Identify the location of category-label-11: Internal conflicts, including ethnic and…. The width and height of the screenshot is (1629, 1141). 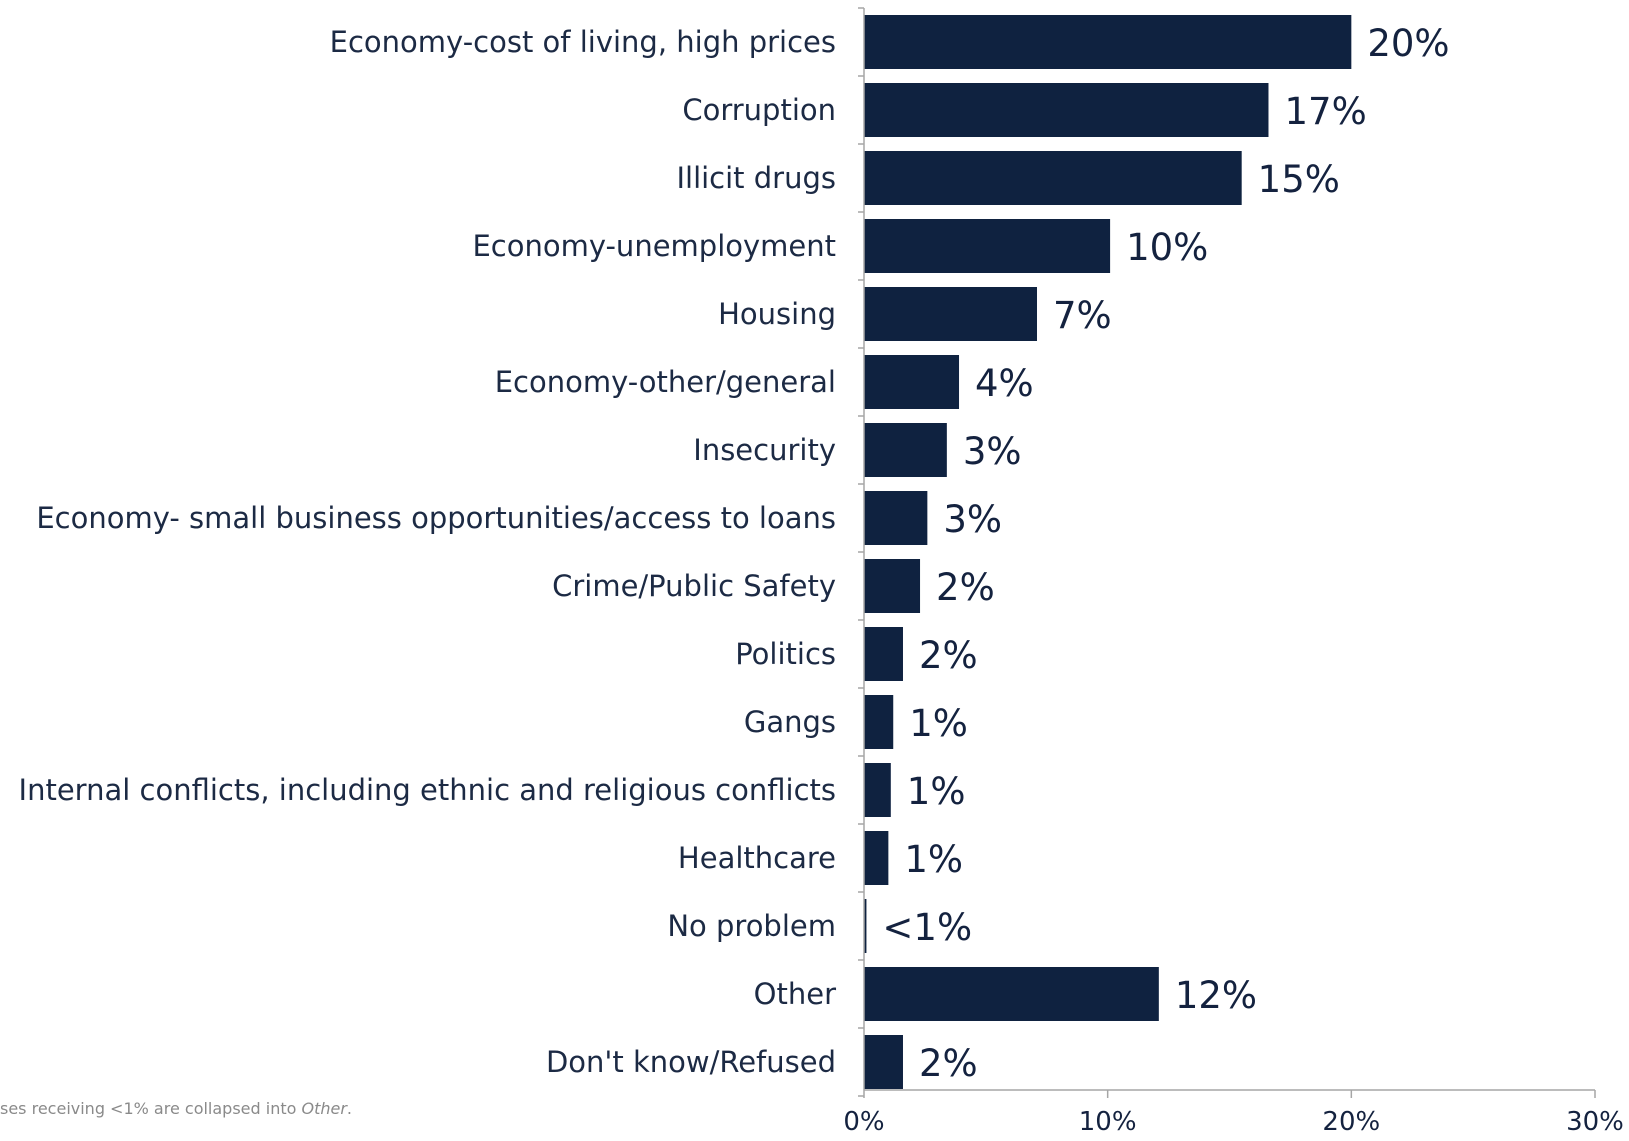
(427, 790).